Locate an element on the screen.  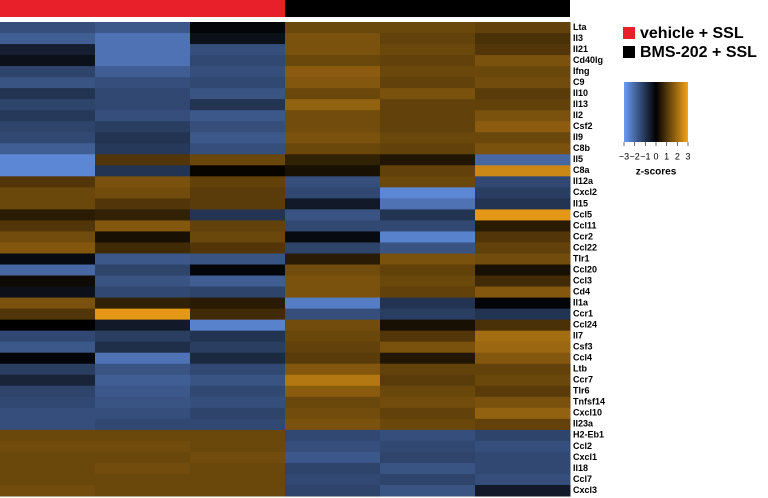
row-label: Ccl2 is located at coordinates (582, 446).